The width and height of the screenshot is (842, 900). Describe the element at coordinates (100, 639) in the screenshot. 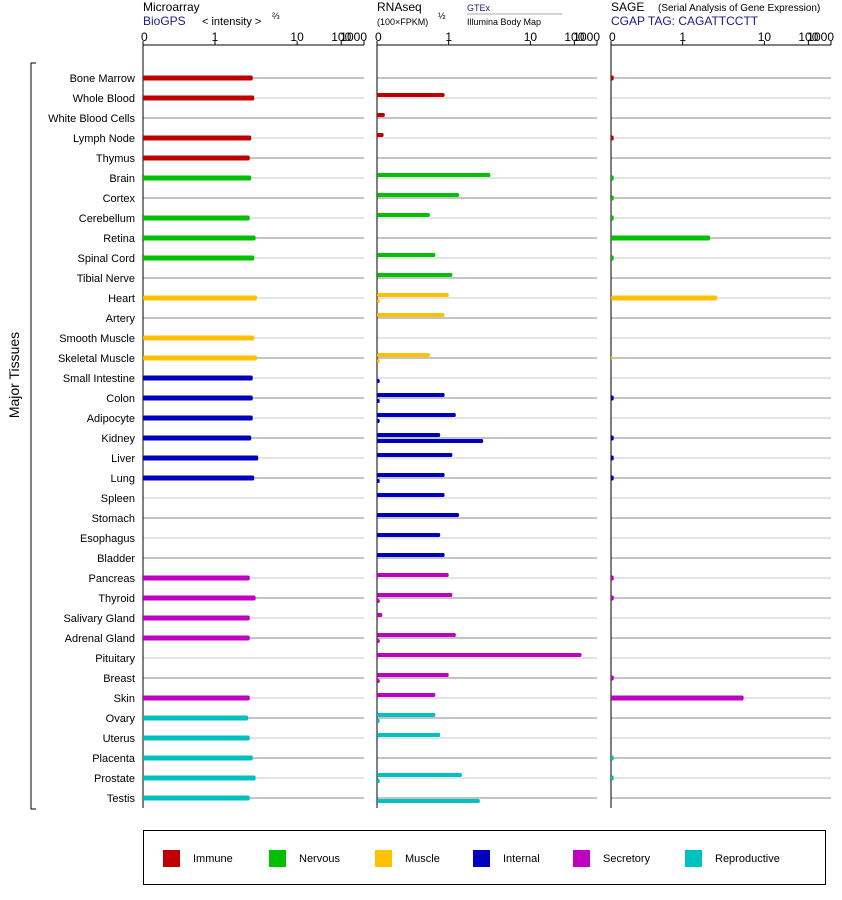

I see `tissue-label: Adrenal Gland` at that location.